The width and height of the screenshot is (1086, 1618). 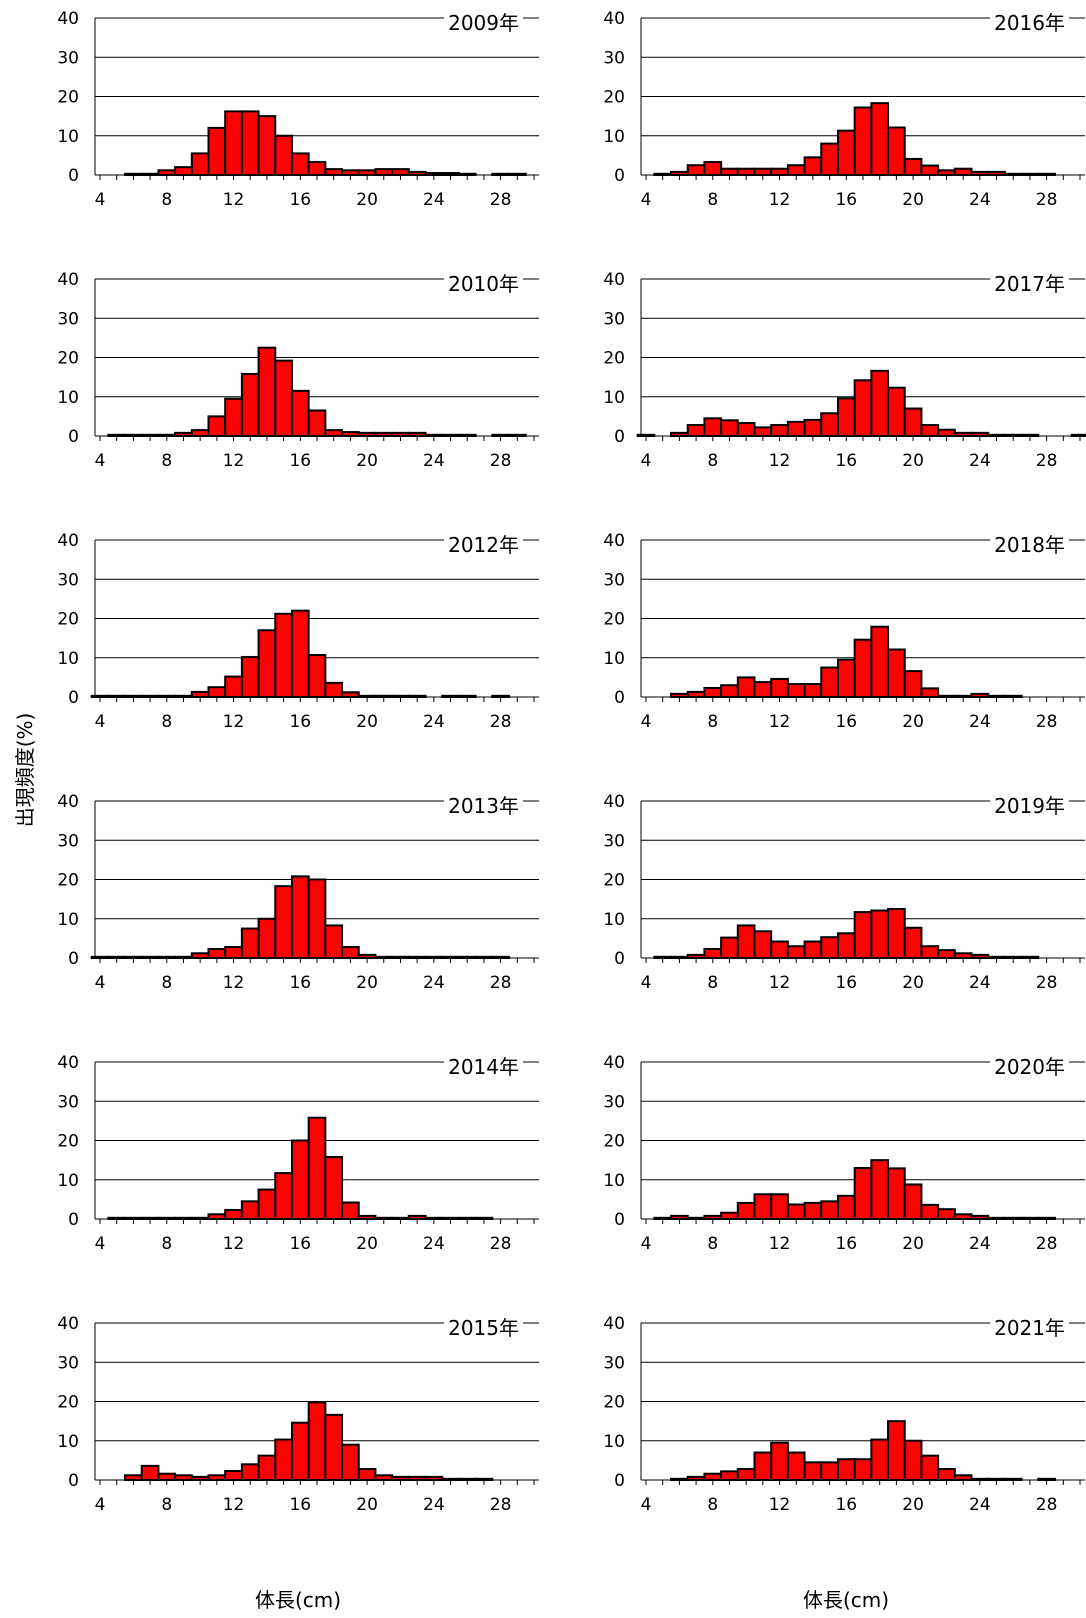 I want to click on panel-title: 2021年, so click(x=1029, y=1328).